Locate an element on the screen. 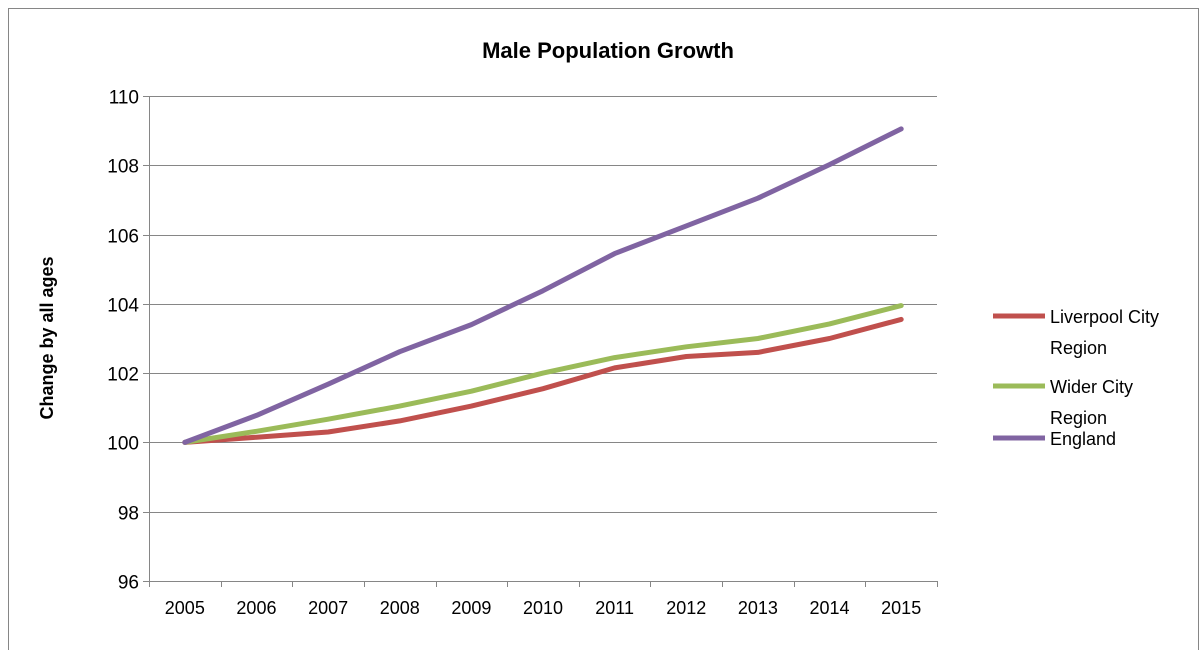  y-tick-label: 106 is located at coordinates (123, 237).